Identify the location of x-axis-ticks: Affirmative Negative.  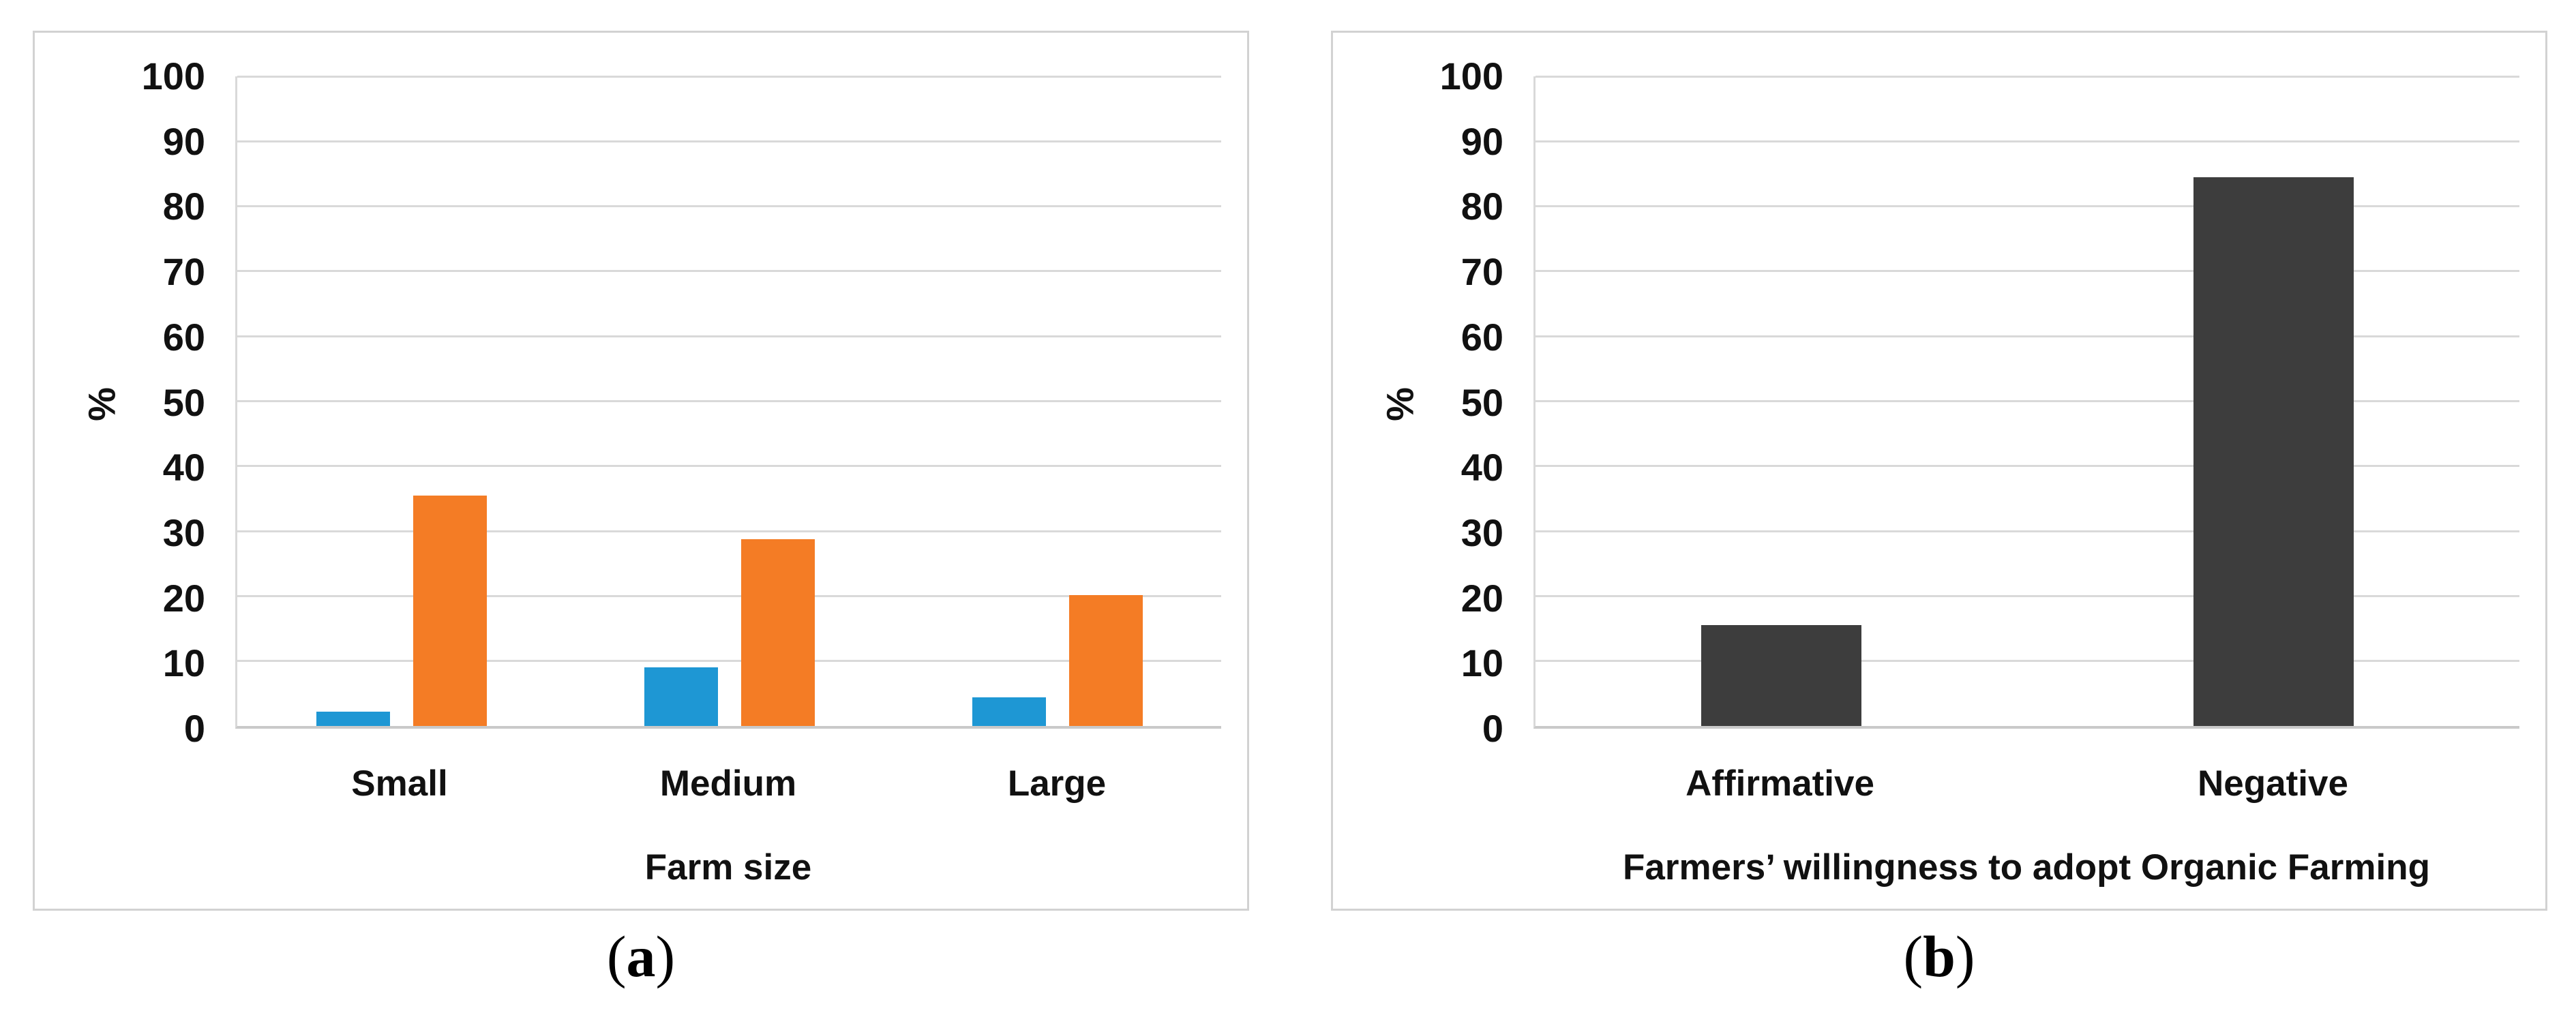
(2026, 783).